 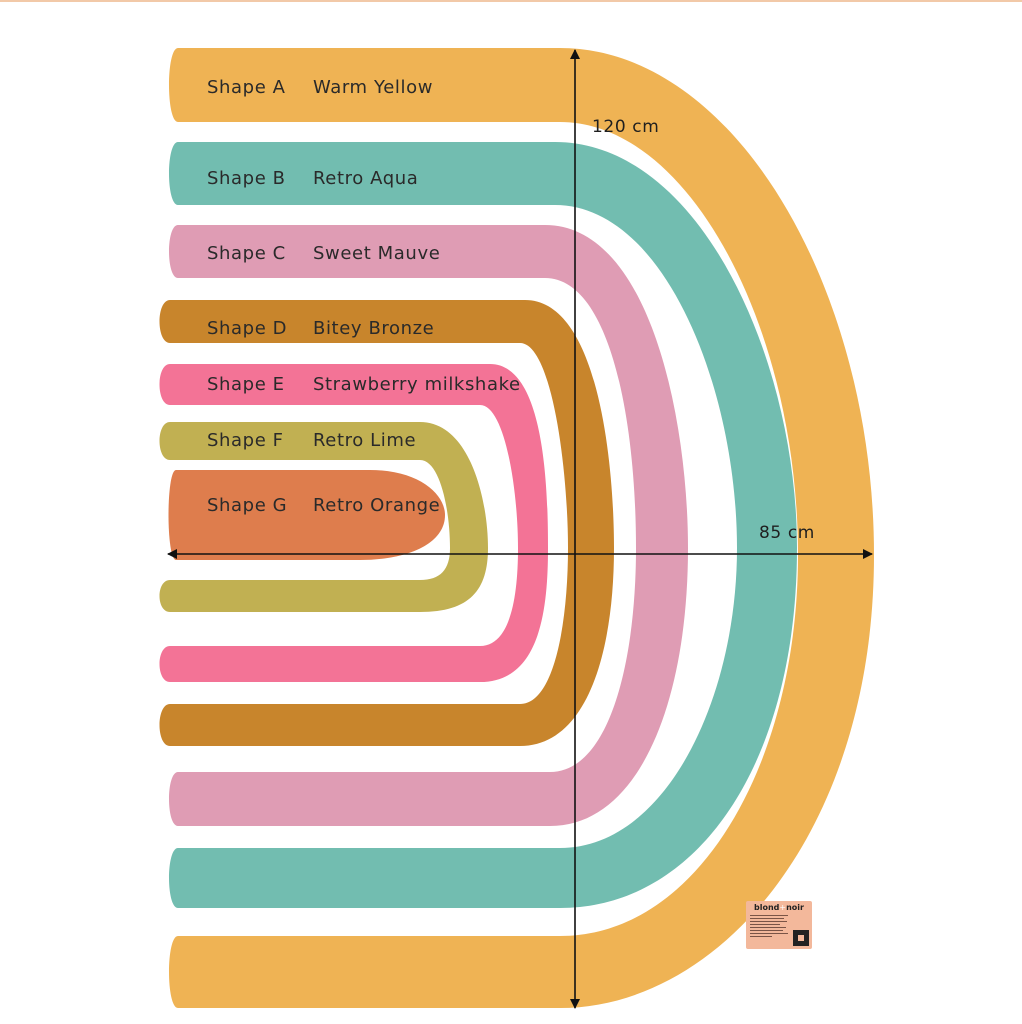 I want to click on shape-a-color-name: Warm Yellow, so click(x=373, y=87).